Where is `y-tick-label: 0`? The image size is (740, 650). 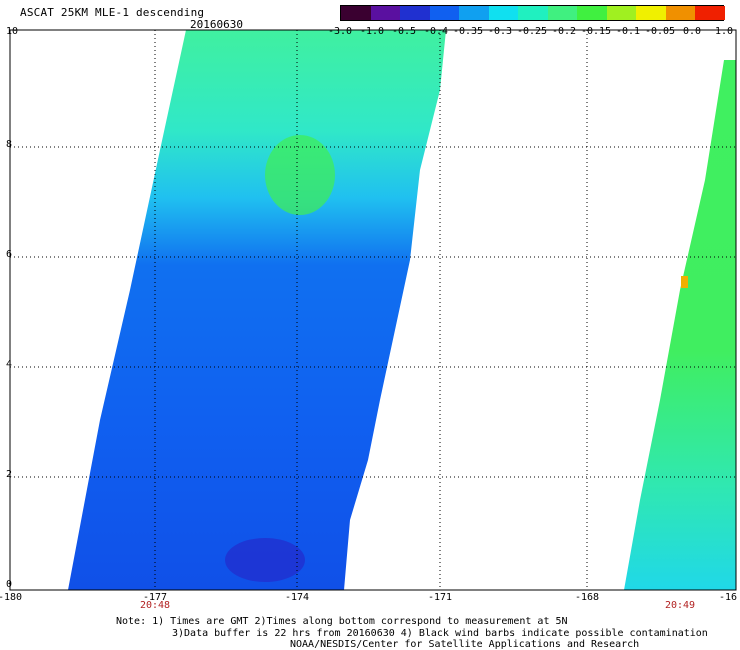 y-tick-label: 0 is located at coordinates (9, 584).